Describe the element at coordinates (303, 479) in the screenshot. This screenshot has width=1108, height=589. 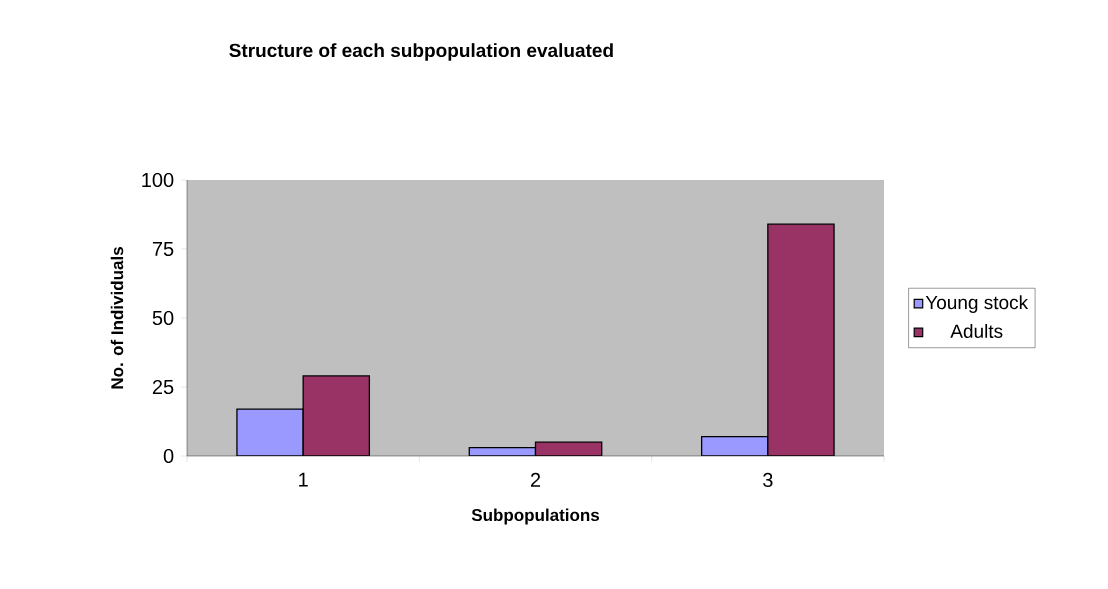
I see `x-tick-label: 1` at that location.